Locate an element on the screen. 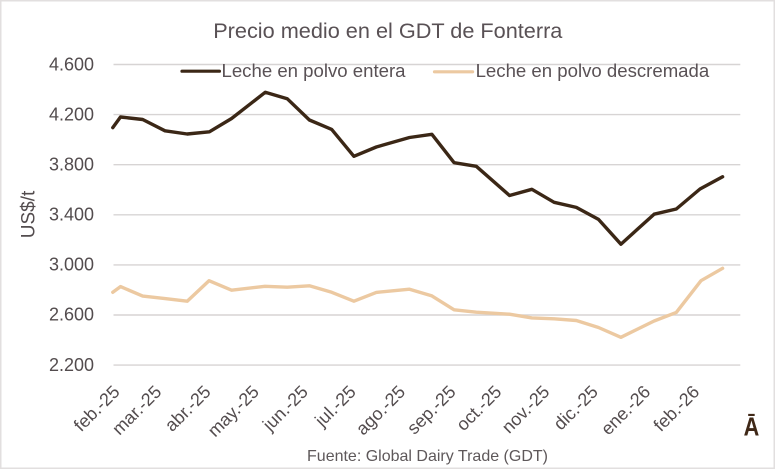 The image size is (775, 474). svg-text: 4.200 is located at coordinates (71, 115).